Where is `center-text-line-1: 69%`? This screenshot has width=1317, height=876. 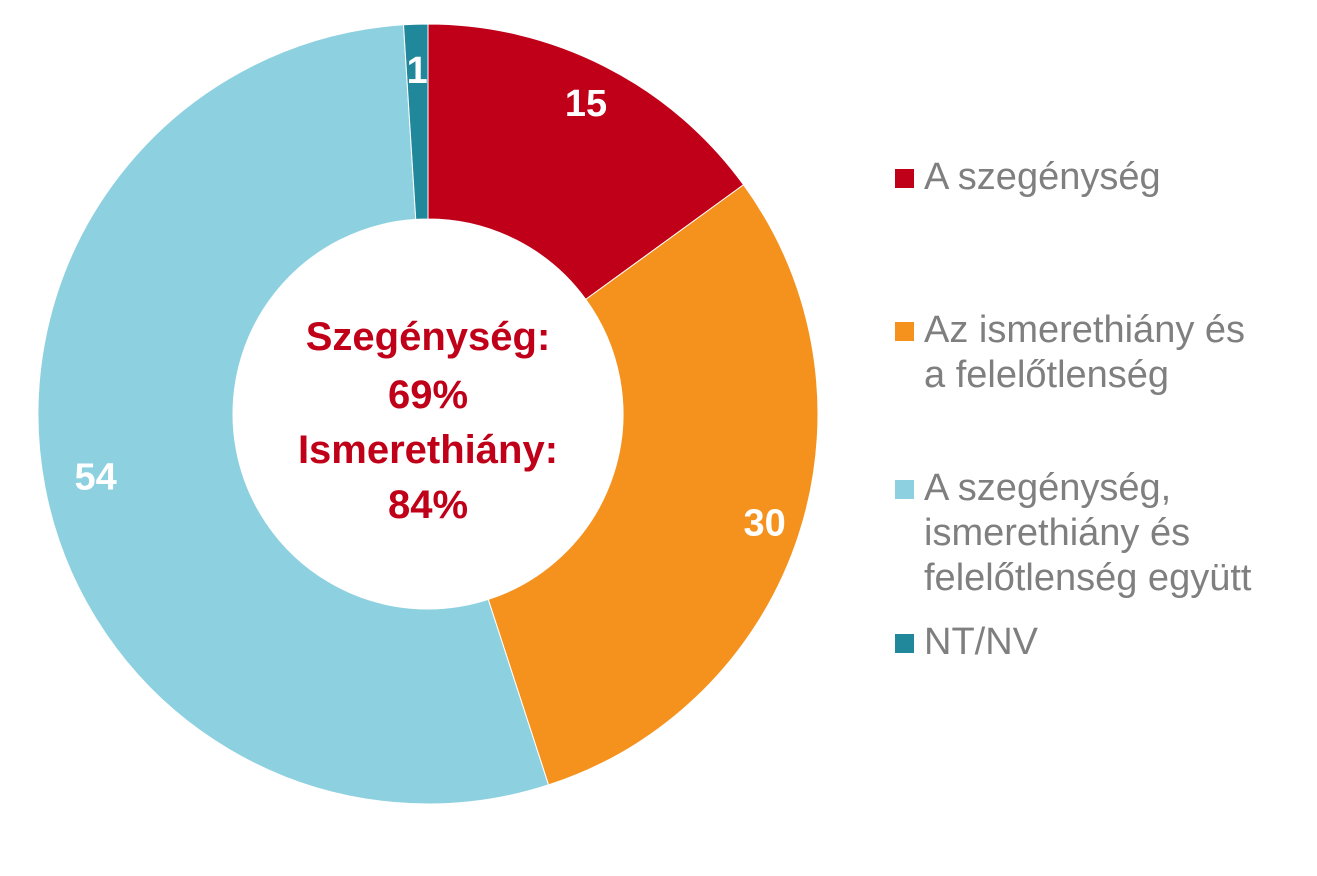
center-text-line-1: 69% is located at coordinates (428, 395).